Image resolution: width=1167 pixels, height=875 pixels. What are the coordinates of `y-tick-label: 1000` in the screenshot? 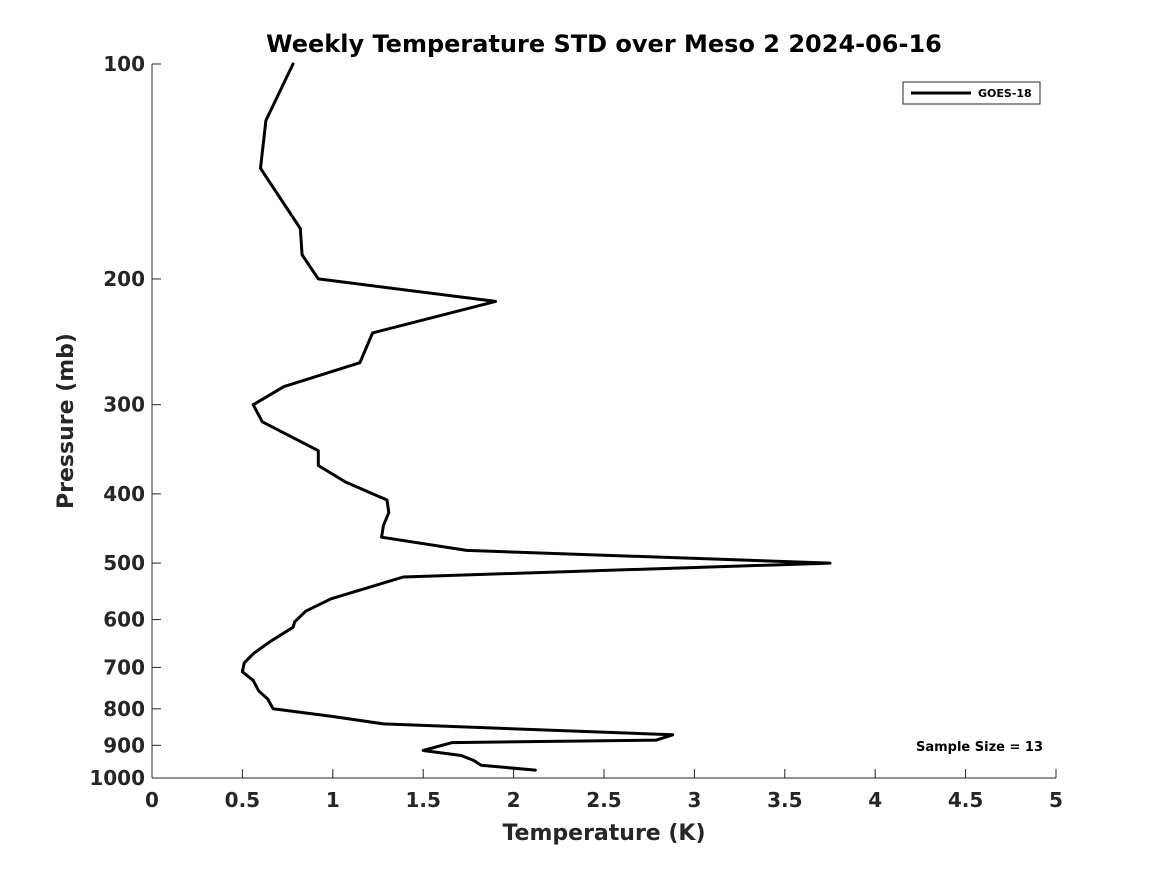 It's located at (117, 778).